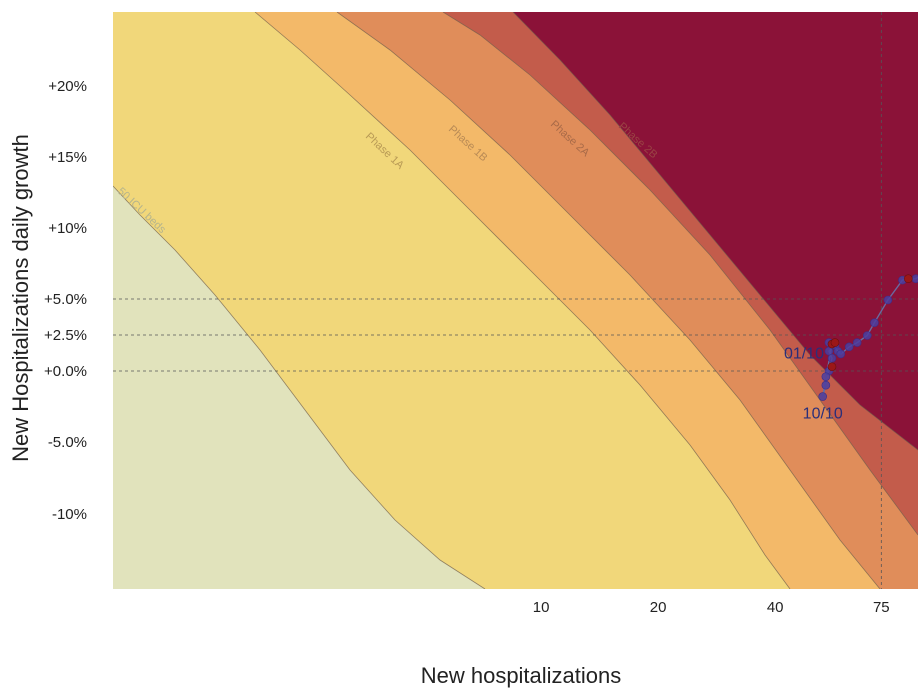  I want to click on y-tick-label: +20%, so click(67, 86).